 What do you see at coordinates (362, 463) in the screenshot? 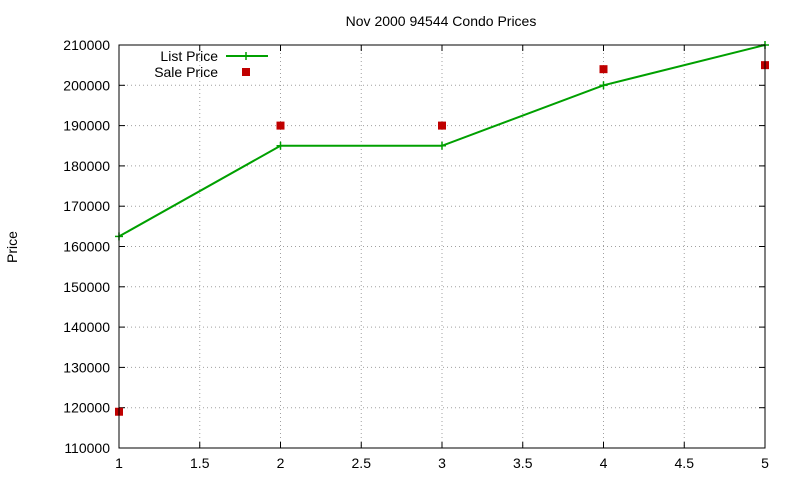
I see `x-tick-label: 2.5` at bounding box center [362, 463].